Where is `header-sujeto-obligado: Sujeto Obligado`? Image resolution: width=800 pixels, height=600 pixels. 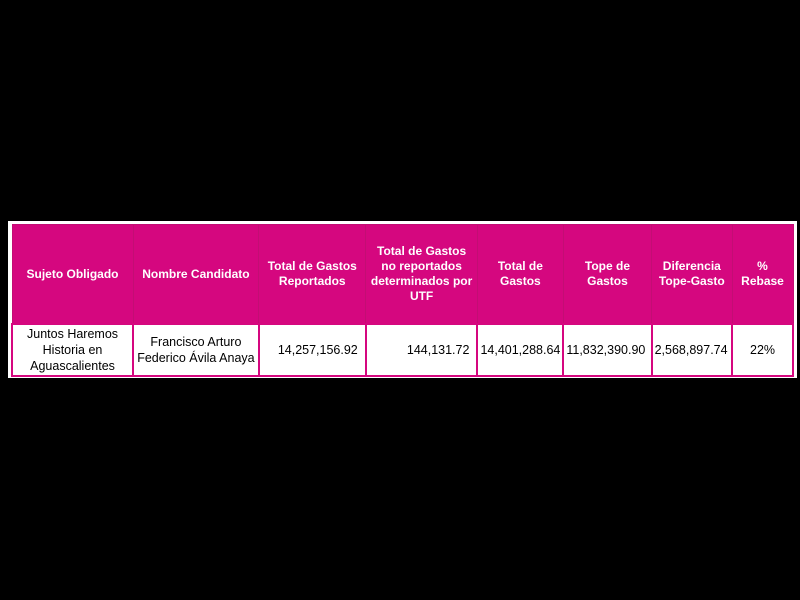
header-sujeto-obligado: Sujeto Obligado is located at coordinates (72, 274).